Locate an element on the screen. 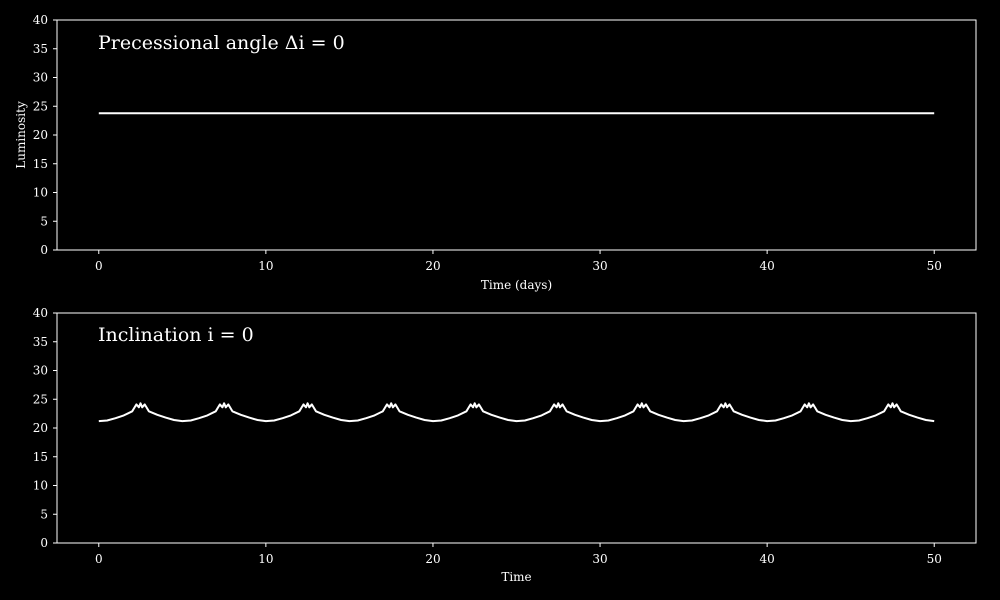  y-axis-label: Luminosity is located at coordinates (21, 135).